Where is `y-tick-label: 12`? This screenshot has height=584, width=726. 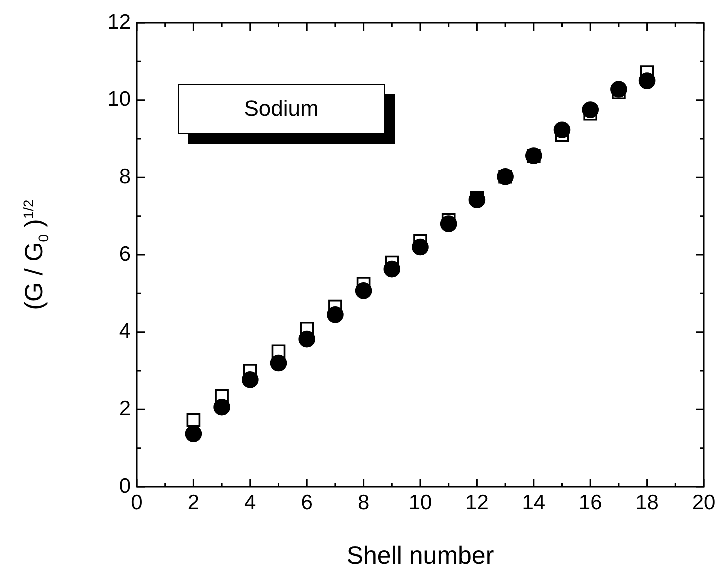
y-tick-label: 12 is located at coordinates (119, 22).